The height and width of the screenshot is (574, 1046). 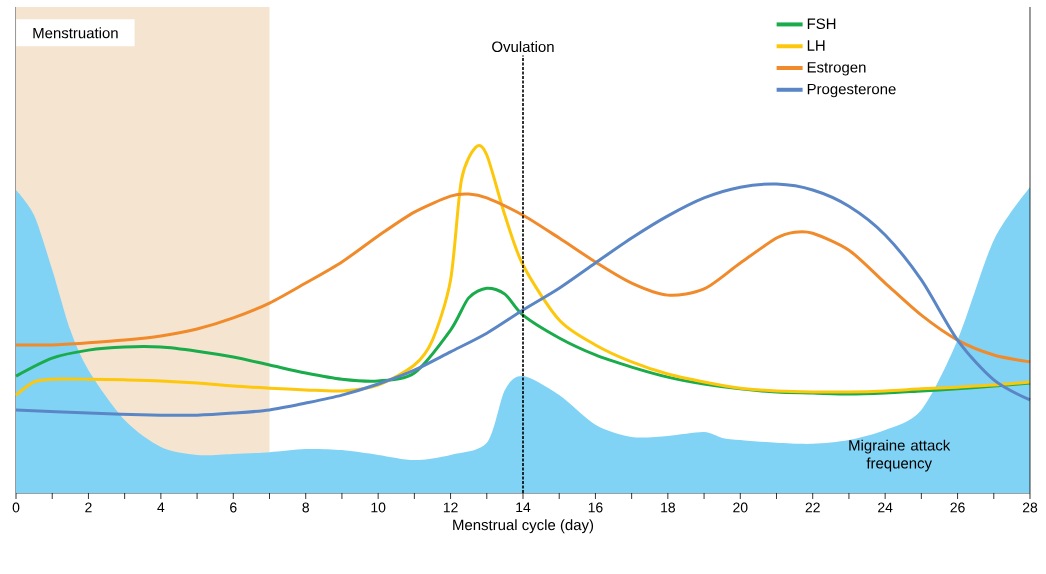 I want to click on ref-line-label: Ovulation, so click(x=523, y=47).